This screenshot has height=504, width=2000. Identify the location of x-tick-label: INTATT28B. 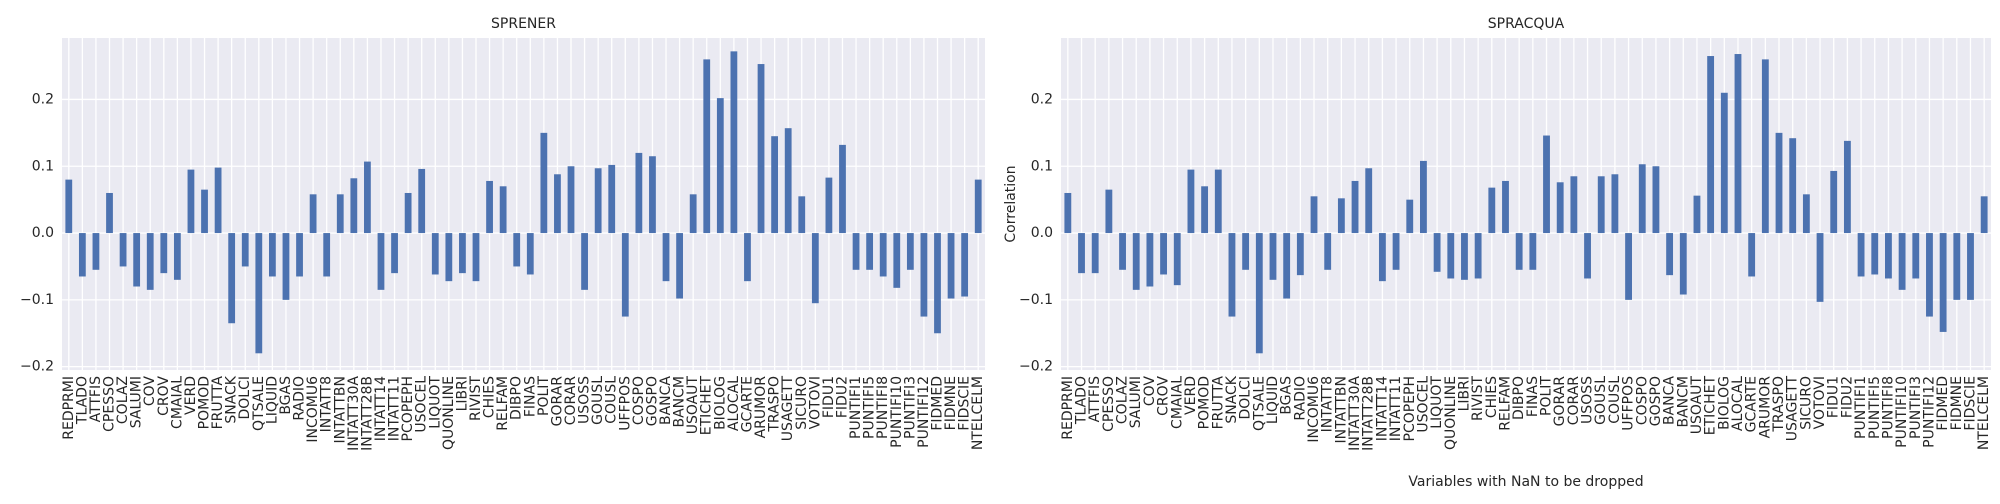
(367, 413).